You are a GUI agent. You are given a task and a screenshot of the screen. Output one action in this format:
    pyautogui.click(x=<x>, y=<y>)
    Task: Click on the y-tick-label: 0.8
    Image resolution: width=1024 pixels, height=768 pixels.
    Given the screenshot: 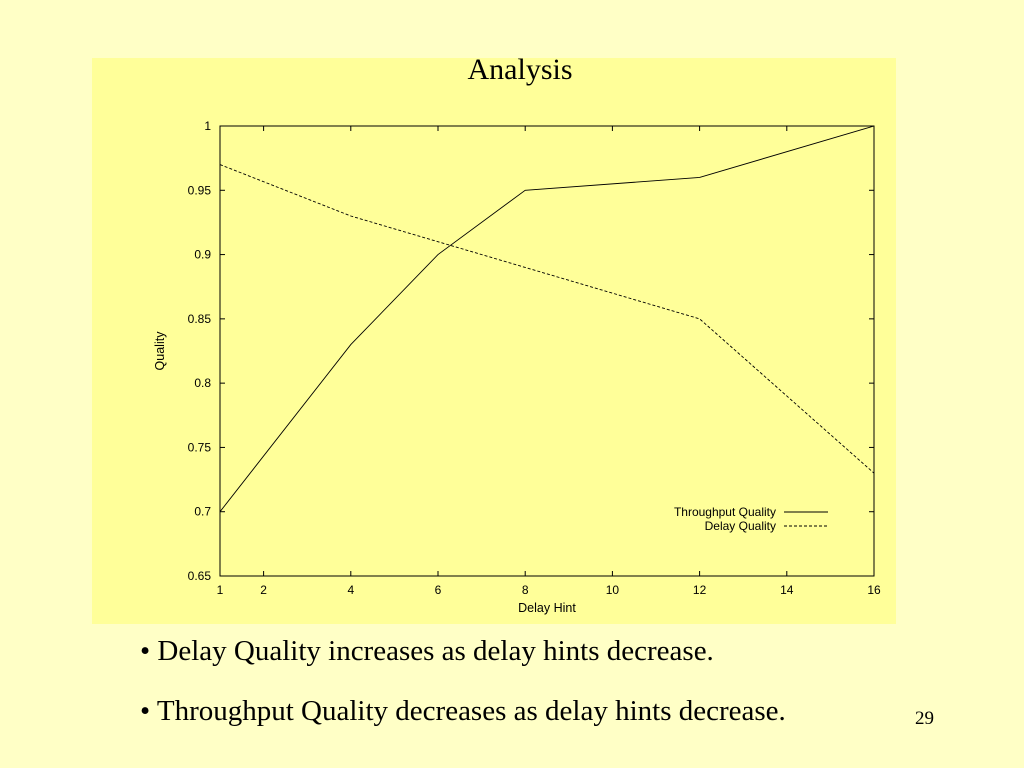 What is the action you would take?
    pyautogui.click(x=202, y=383)
    